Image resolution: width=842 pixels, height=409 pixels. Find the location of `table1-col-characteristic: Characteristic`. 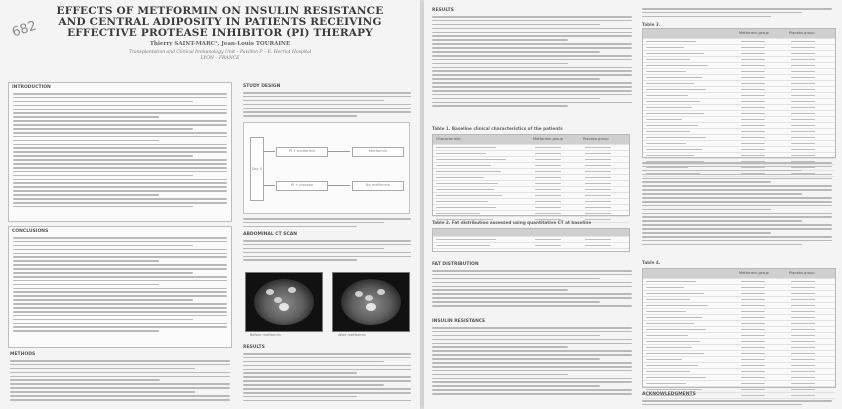

table1-col-characteristic: Characteristic is located at coordinates (448, 139).